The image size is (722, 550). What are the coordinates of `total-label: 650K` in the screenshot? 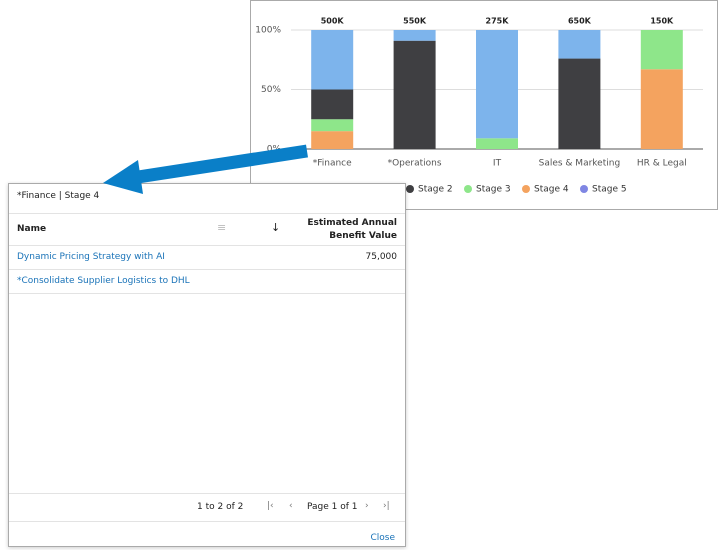 It's located at (580, 21).